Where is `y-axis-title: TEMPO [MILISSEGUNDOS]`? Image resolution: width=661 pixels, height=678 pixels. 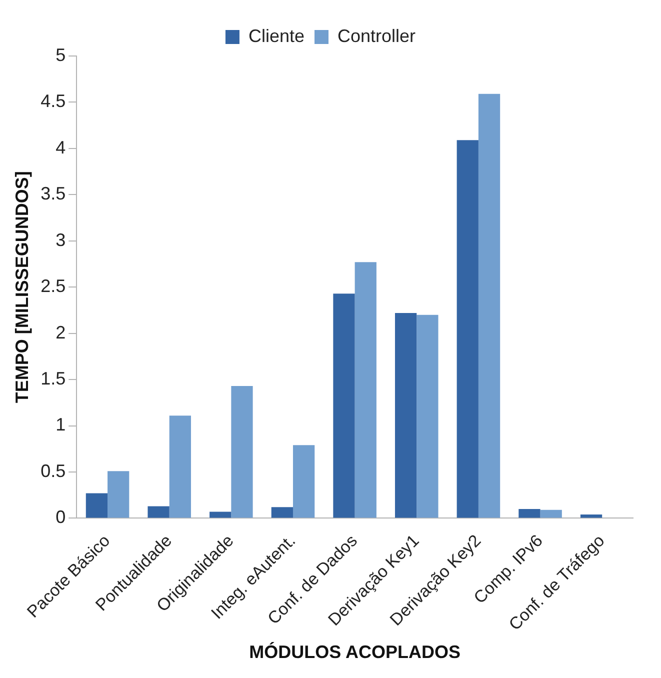 y-axis-title: TEMPO [MILISSEGUNDOS] is located at coordinates (22, 287).